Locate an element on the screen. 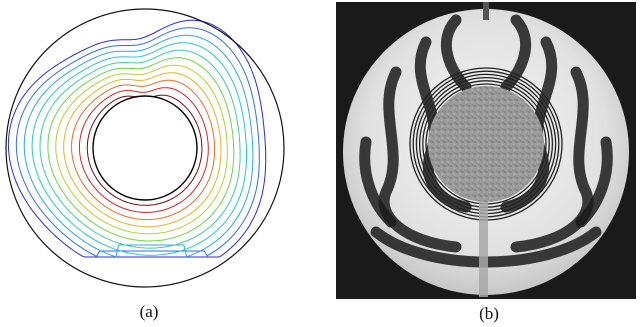 Image resolution: width=640 pixels, height=327 pixels. top-rod is located at coordinates (486, 11).